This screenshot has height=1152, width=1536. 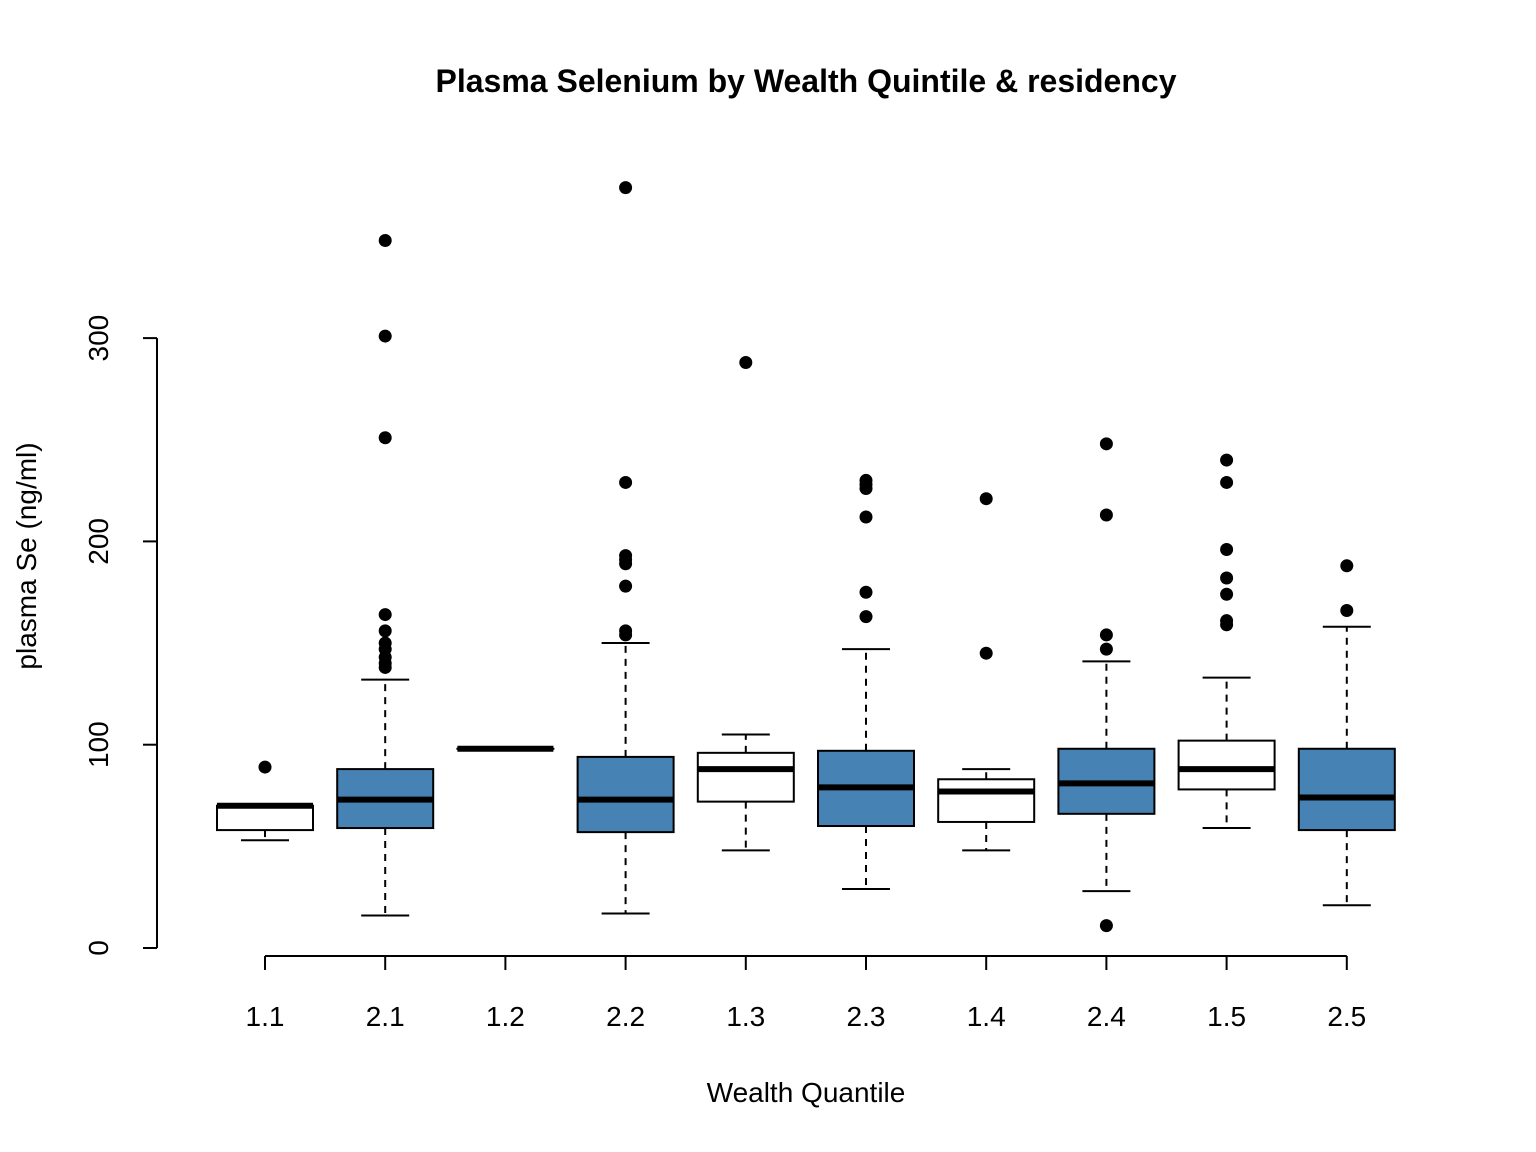 I want to click on y-axis: 0 100 200 300, so click(x=120, y=635).